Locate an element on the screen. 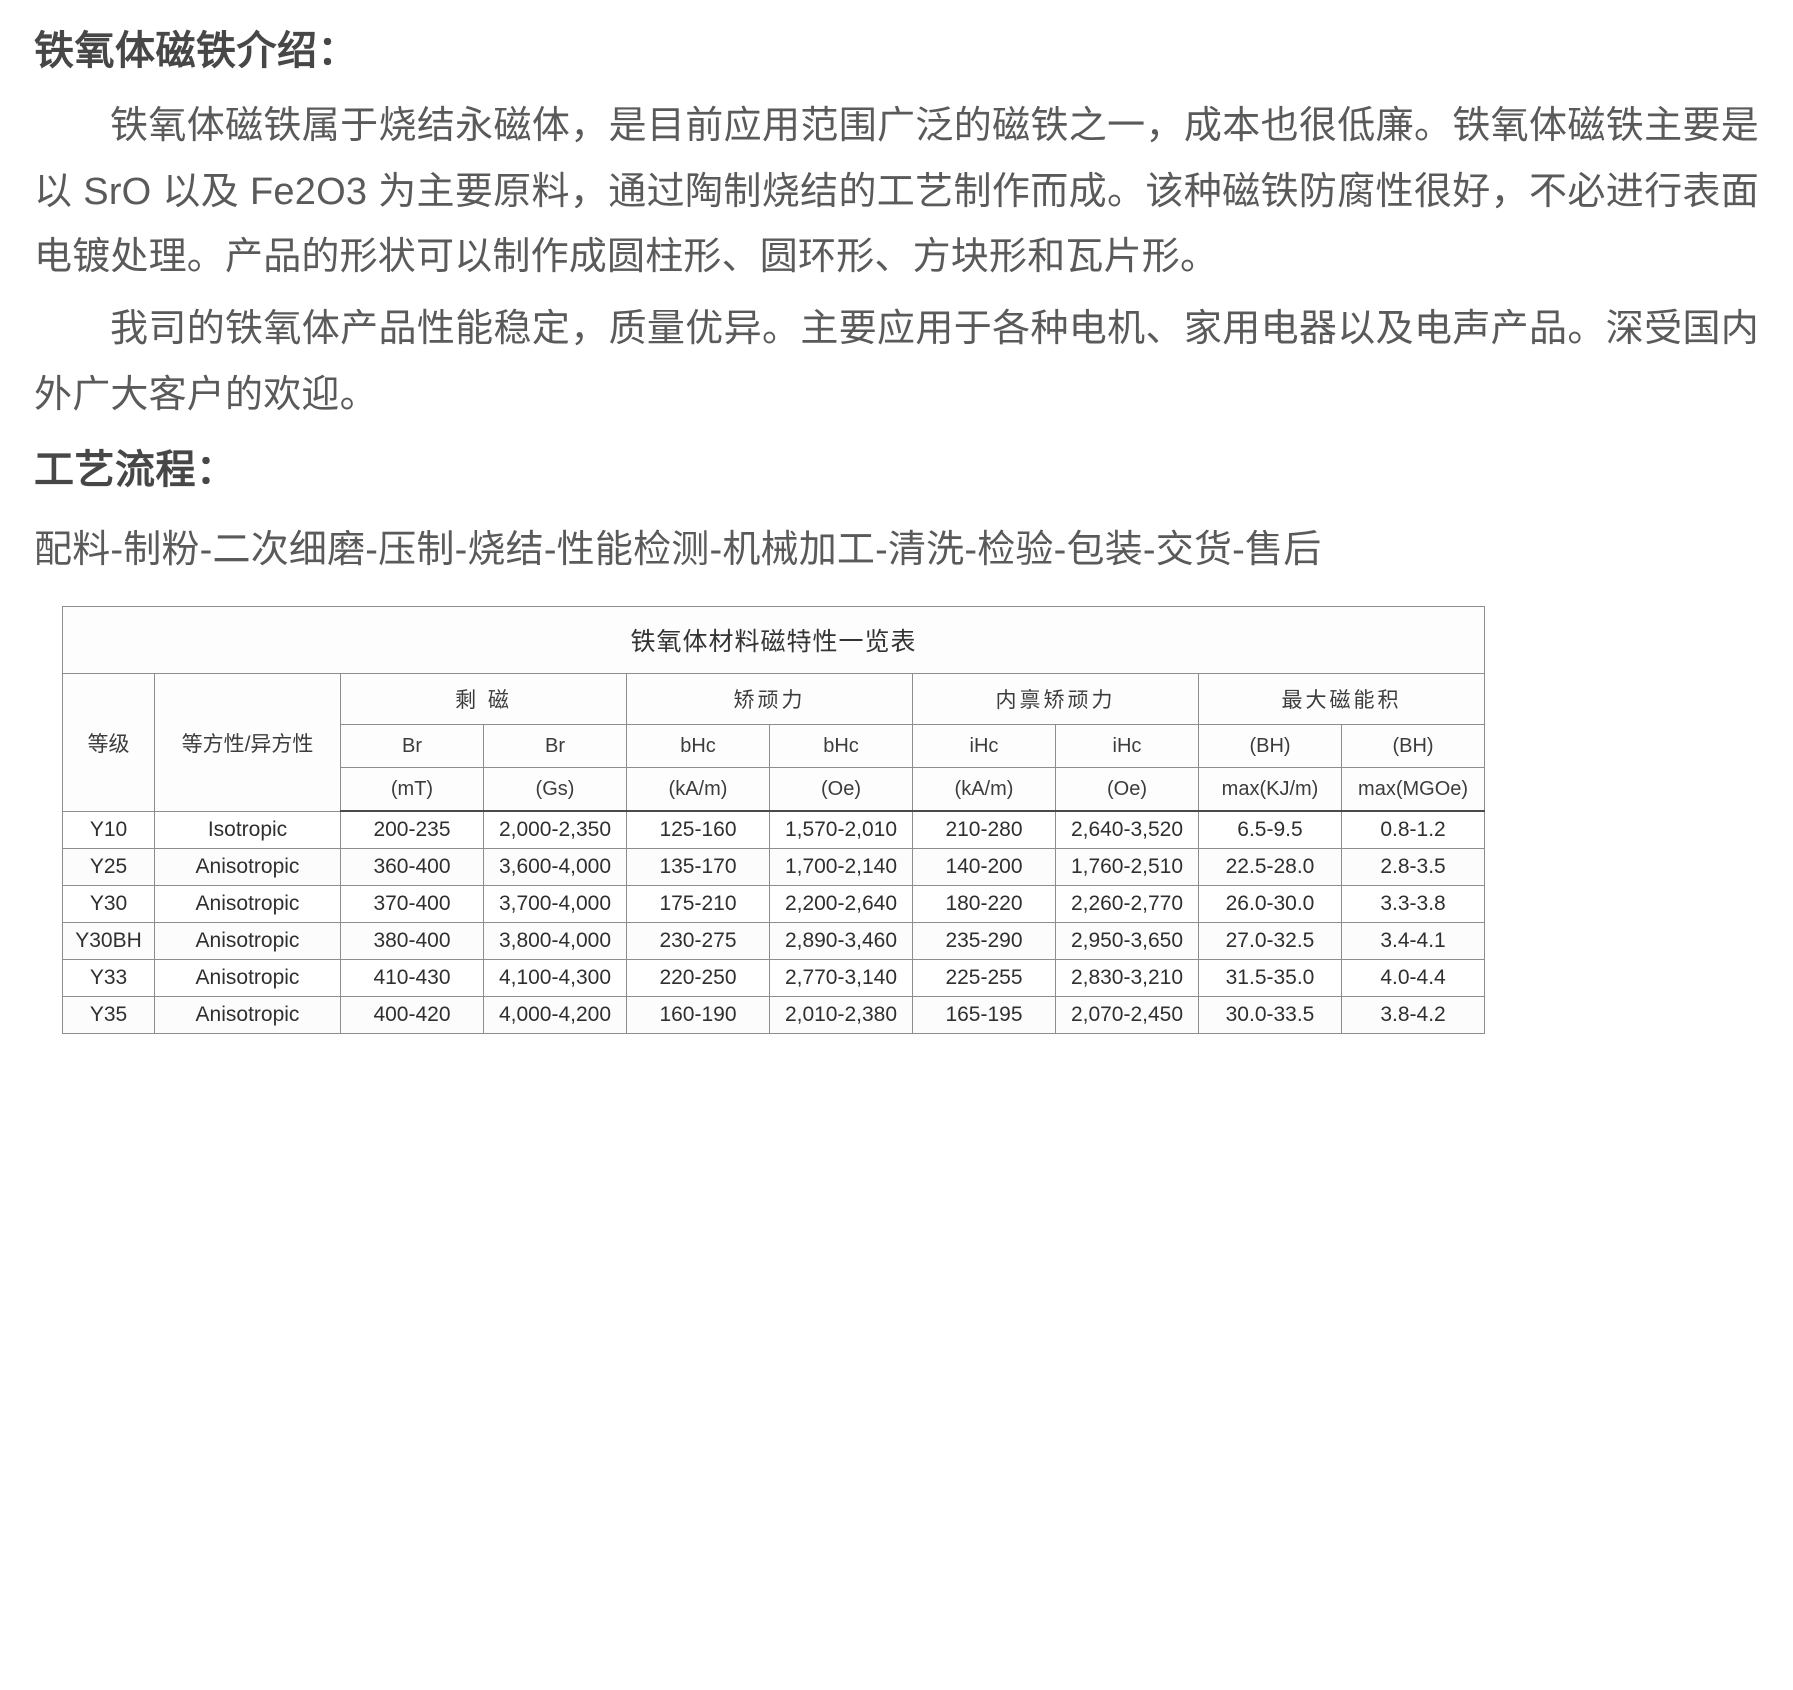  sub-header-bh-kjm: (BH) is located at coordinates (1270, 746).